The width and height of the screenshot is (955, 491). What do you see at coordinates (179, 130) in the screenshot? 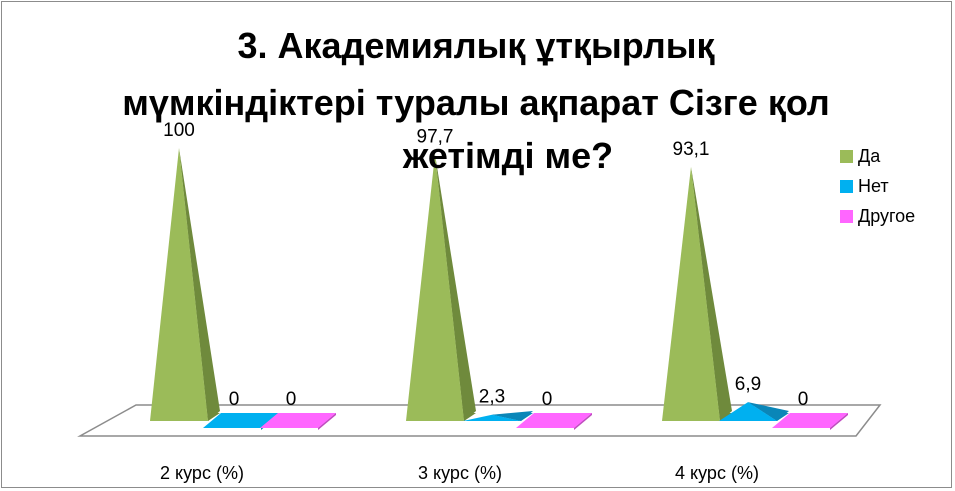
I see `data-label: 100` at bounding box center [179, 130].